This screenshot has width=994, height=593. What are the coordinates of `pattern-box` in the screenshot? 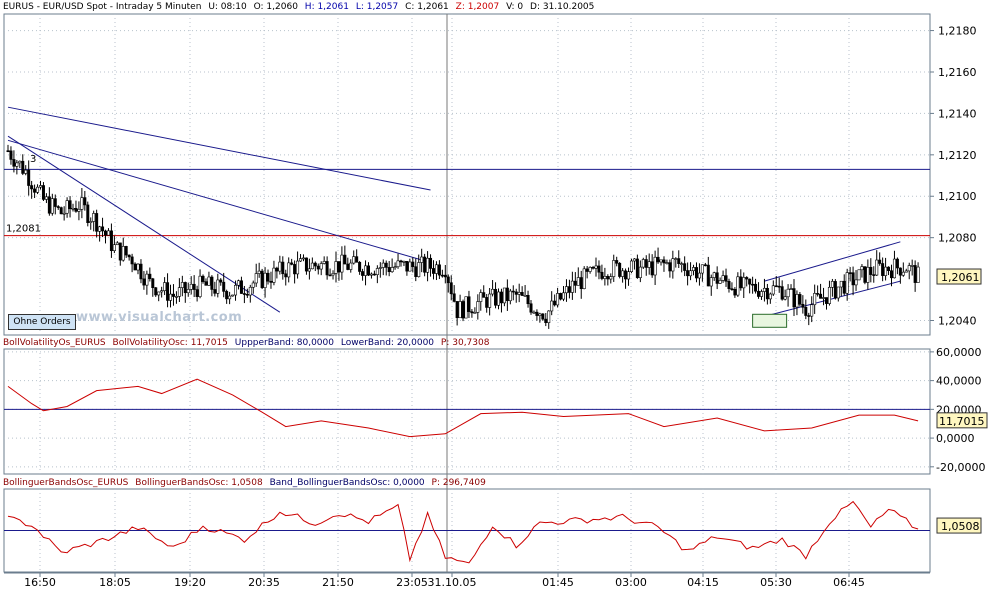 It's located at (770, 320).